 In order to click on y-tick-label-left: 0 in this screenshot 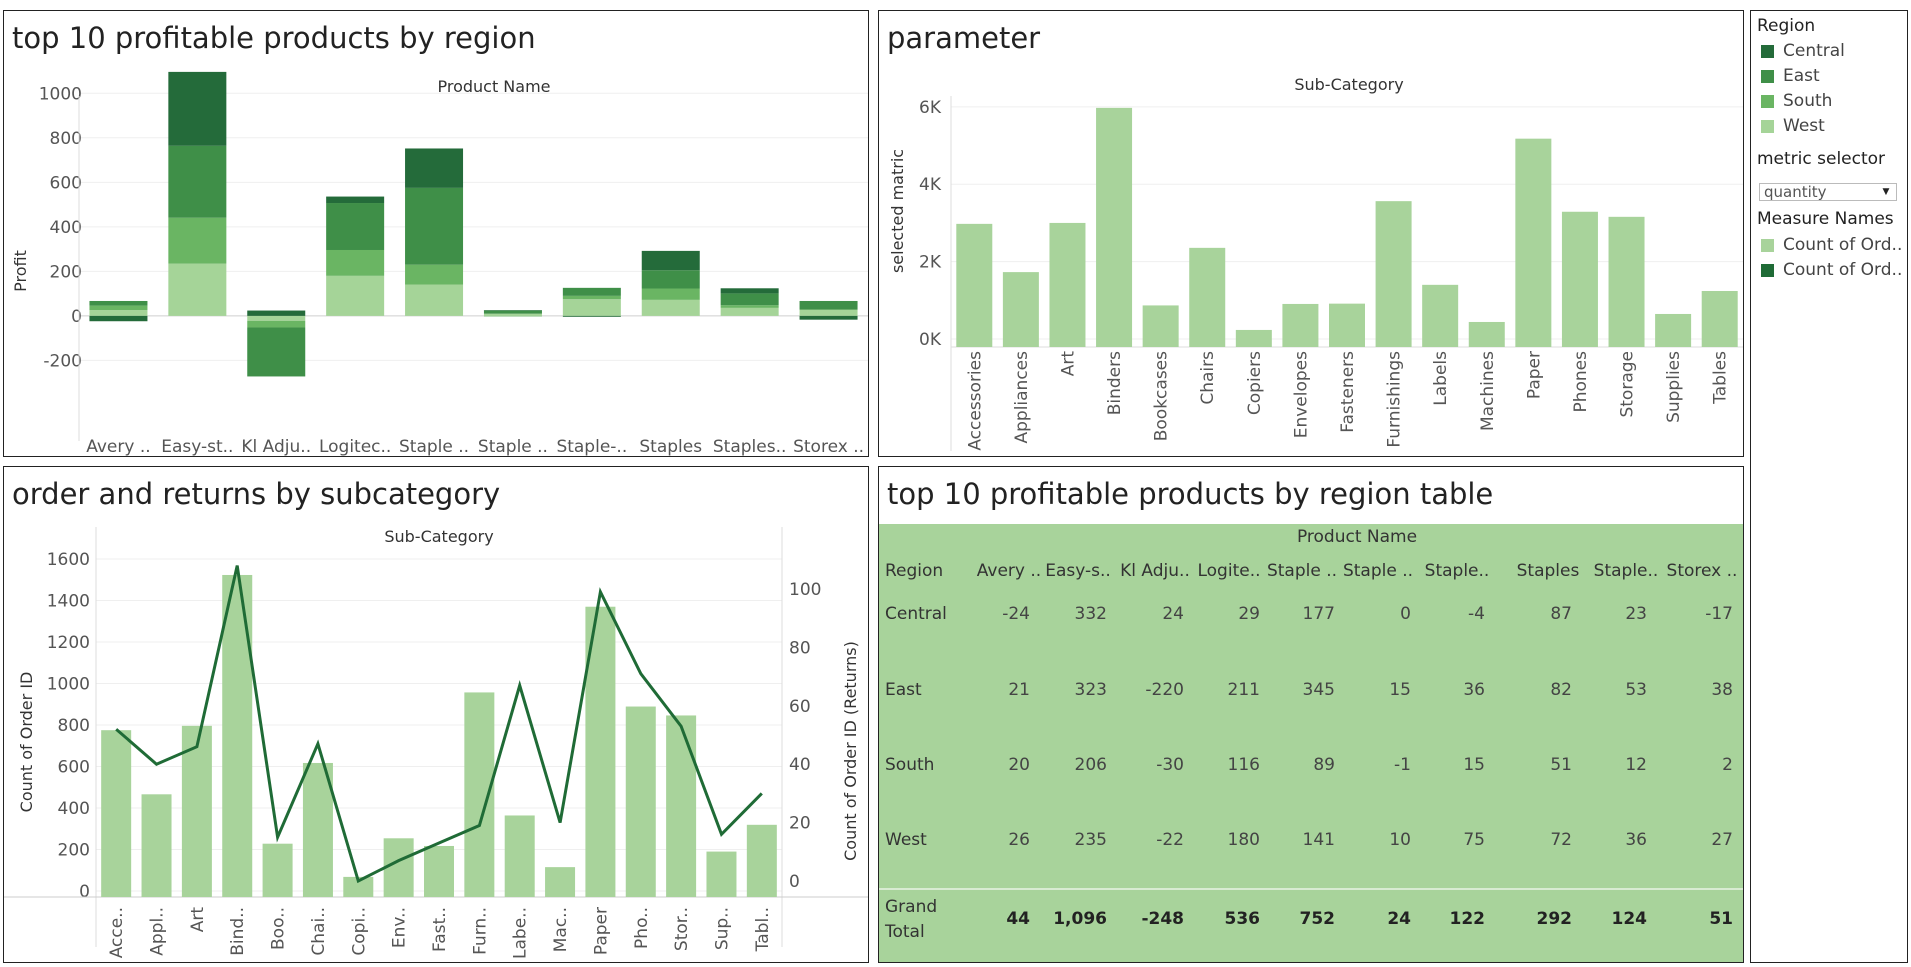, I will do `click(84, 892)`.